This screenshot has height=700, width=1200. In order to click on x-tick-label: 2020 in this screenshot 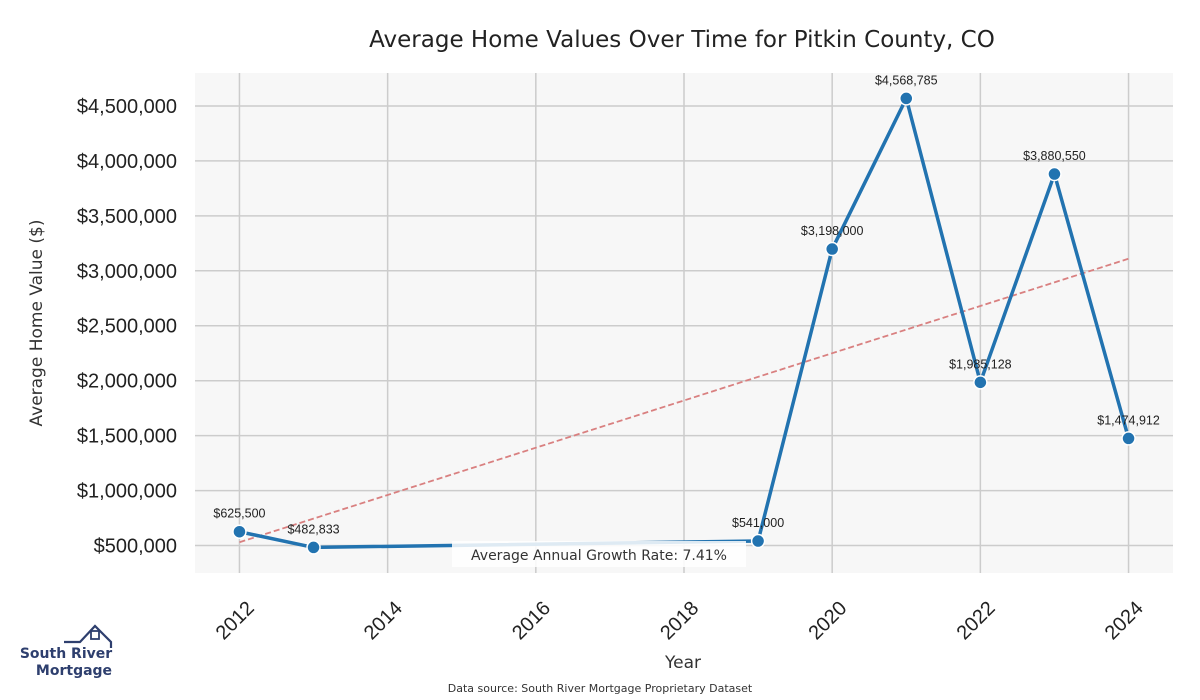, I will do `click(827, 620)`.